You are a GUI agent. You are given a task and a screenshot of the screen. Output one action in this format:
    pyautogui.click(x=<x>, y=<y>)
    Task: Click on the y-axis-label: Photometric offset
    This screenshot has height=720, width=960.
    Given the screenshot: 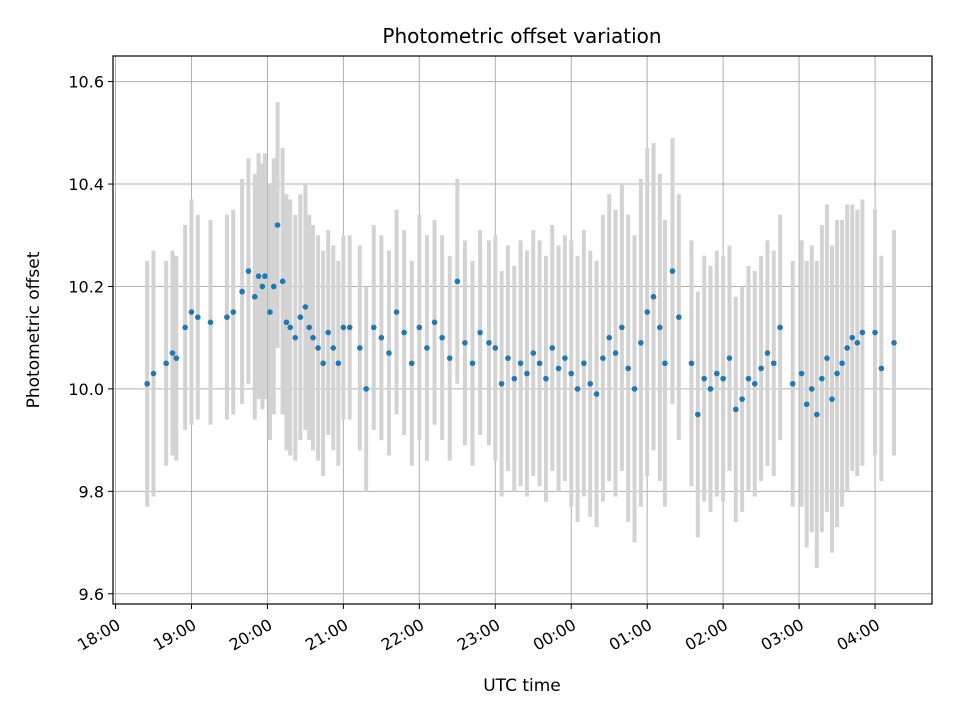 What is the action you would take?
    pyautogui.click(x=34, y=329)
    